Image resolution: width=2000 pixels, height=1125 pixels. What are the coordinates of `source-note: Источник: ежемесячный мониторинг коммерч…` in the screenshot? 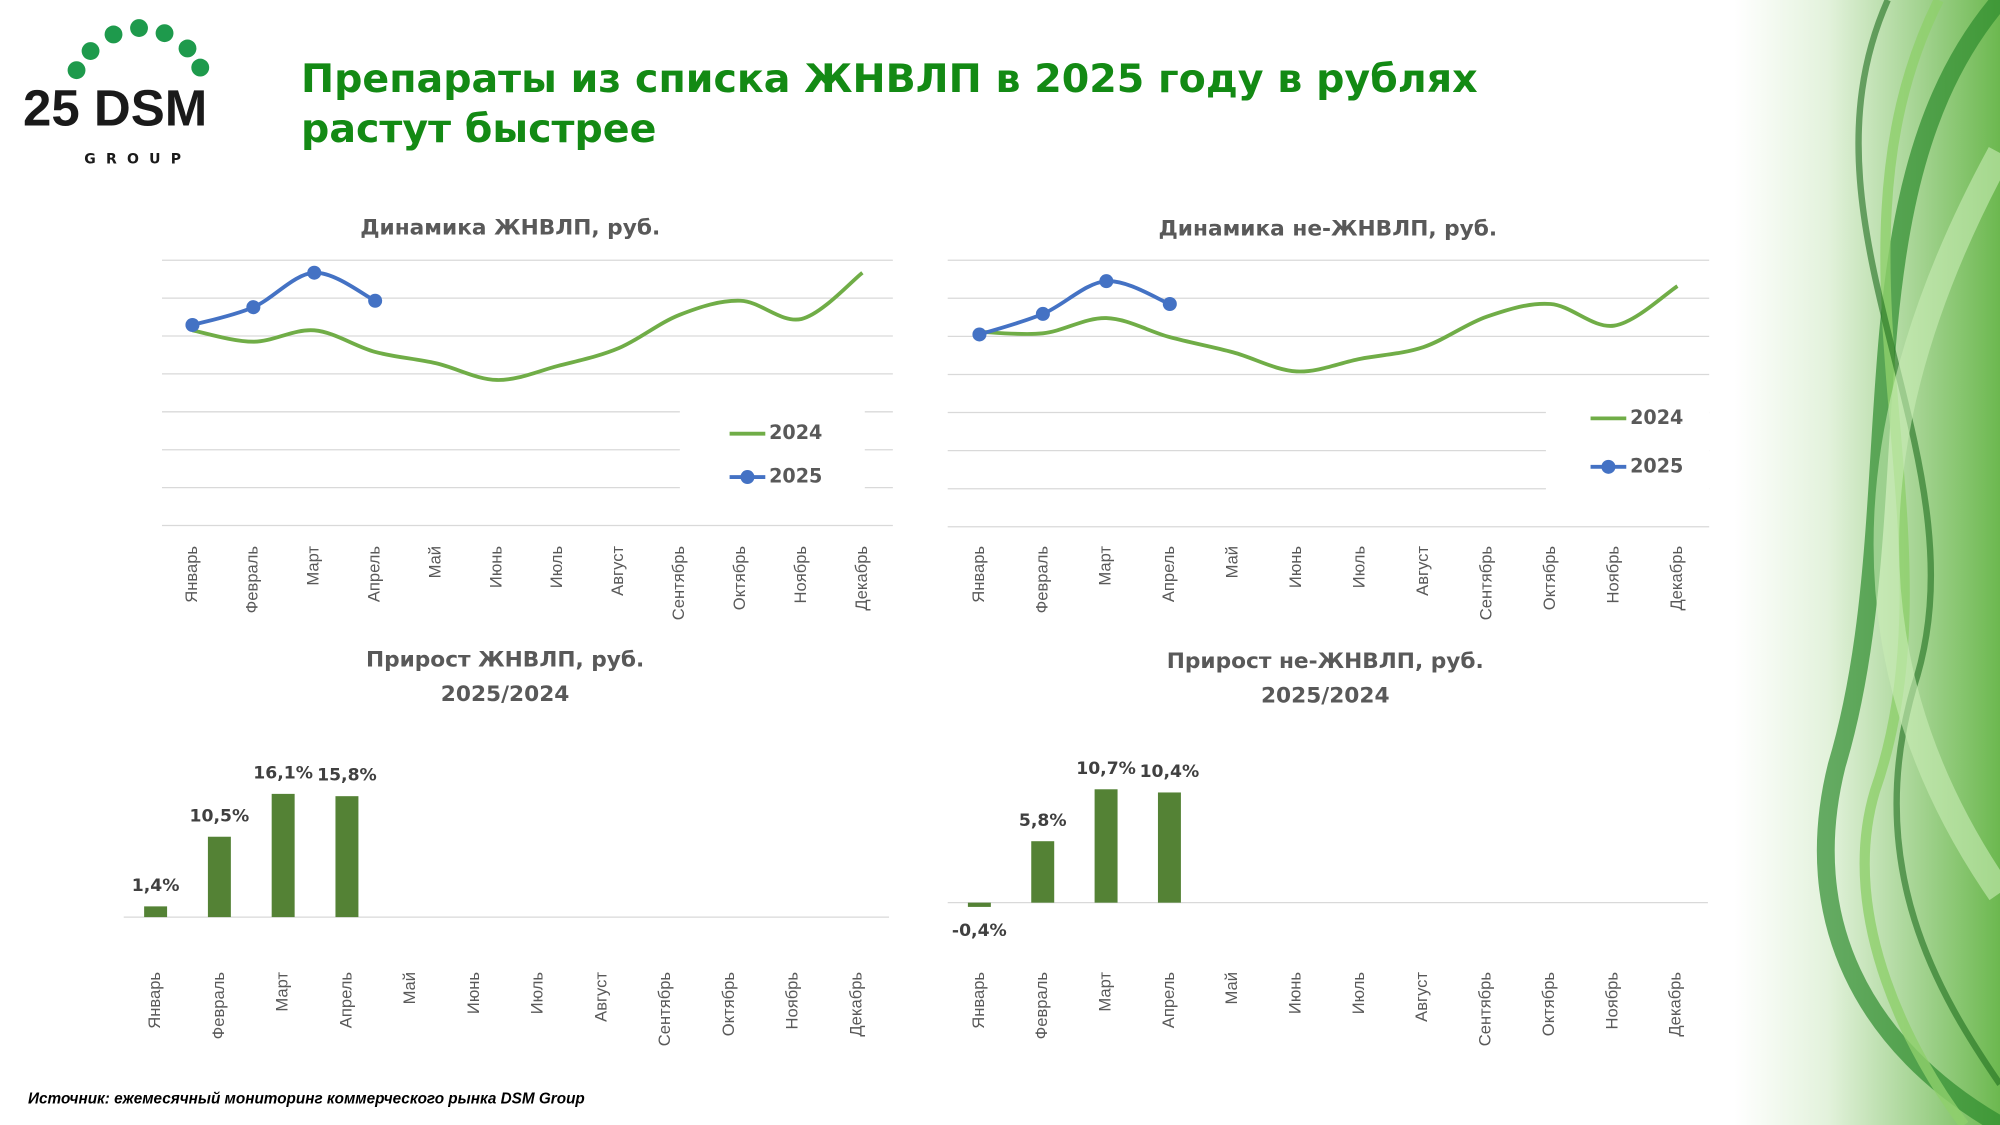 It's located at (306, 1099).